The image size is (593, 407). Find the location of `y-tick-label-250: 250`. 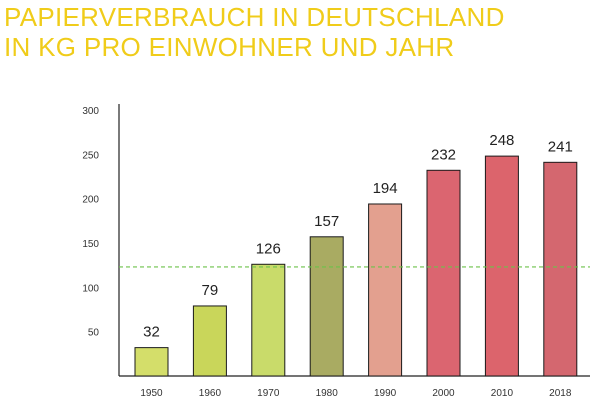

y-tick-label-250: 250 is located at coordinates (90, 155).